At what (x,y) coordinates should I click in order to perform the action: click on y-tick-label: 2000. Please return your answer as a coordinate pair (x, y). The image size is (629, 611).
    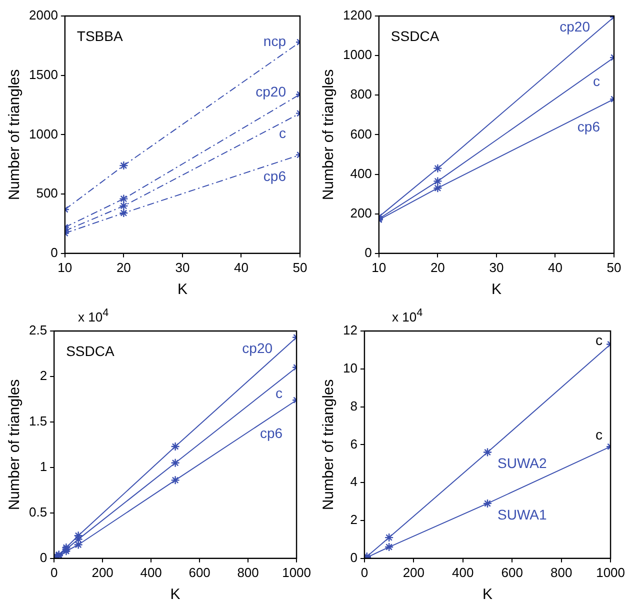
    Looking at the image, I should click on (43, 15).